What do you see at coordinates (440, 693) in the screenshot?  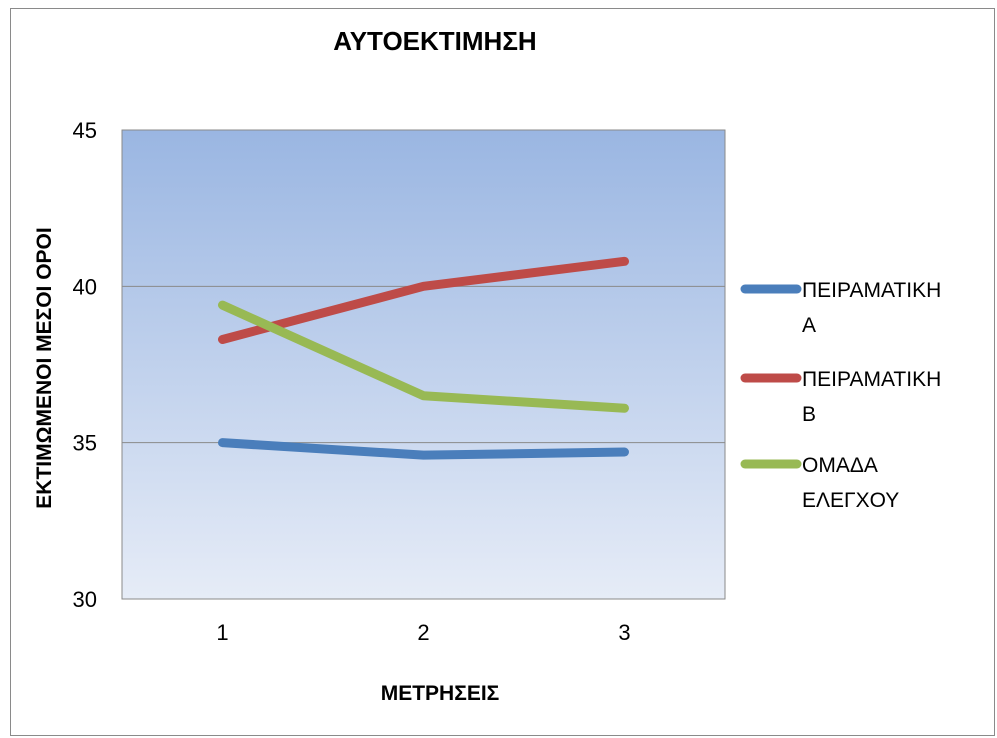 I see `x-axis-title: ΜΕΤΡΗΣΕΙΣ` at bounding box center [440, 693].